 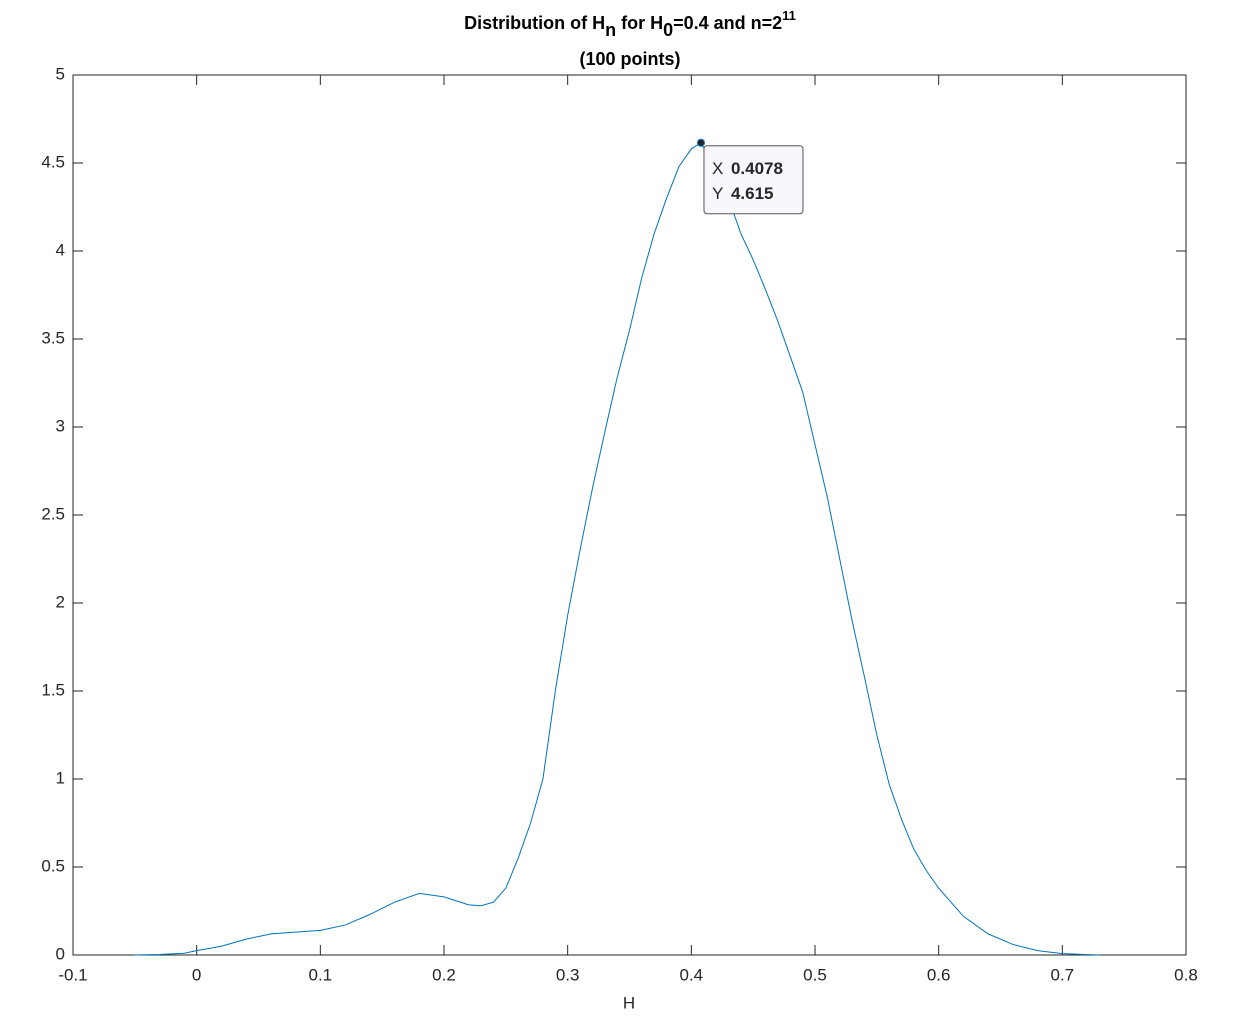 I want to click on datatip-x-label: X, so click(x=717, y=168).